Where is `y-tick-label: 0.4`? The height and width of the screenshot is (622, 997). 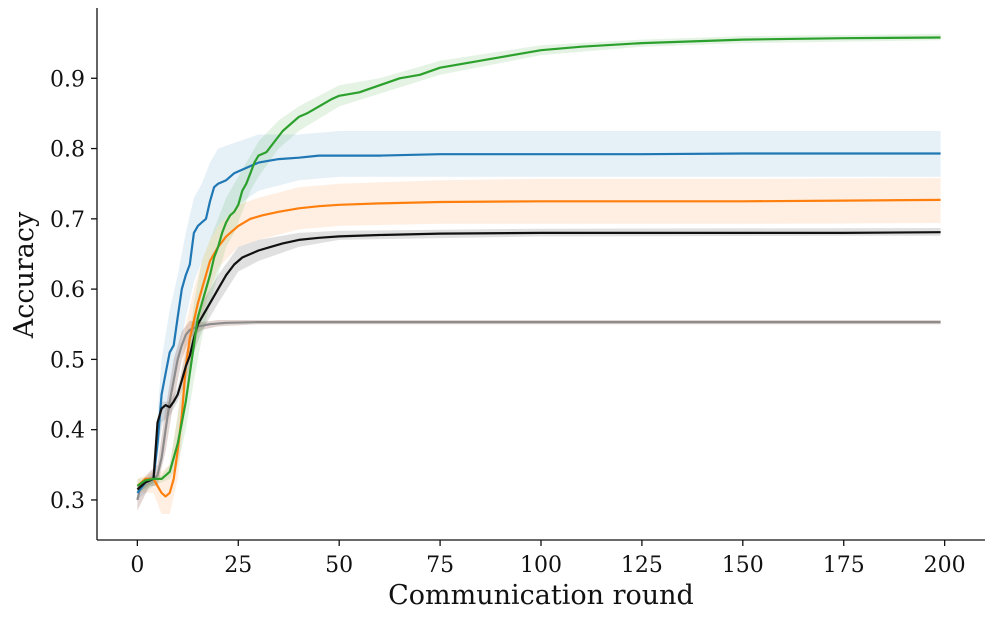 y-tick-label: 0.4 is located at coordinates (67, 431).